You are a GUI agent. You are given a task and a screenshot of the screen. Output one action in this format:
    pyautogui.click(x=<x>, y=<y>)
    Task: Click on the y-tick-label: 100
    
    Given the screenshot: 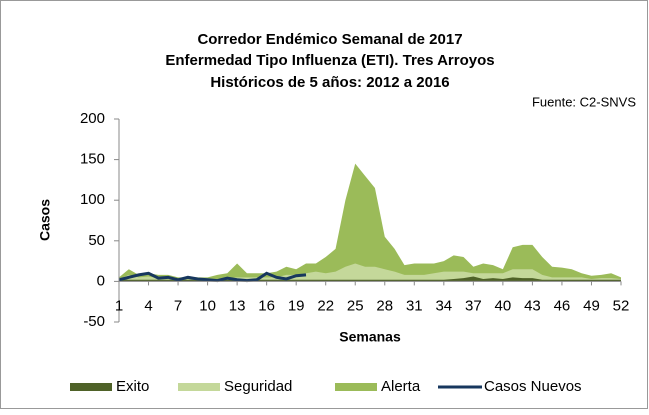 What is the action you would take?
    pyautogui.click(x=92, y=199)
    